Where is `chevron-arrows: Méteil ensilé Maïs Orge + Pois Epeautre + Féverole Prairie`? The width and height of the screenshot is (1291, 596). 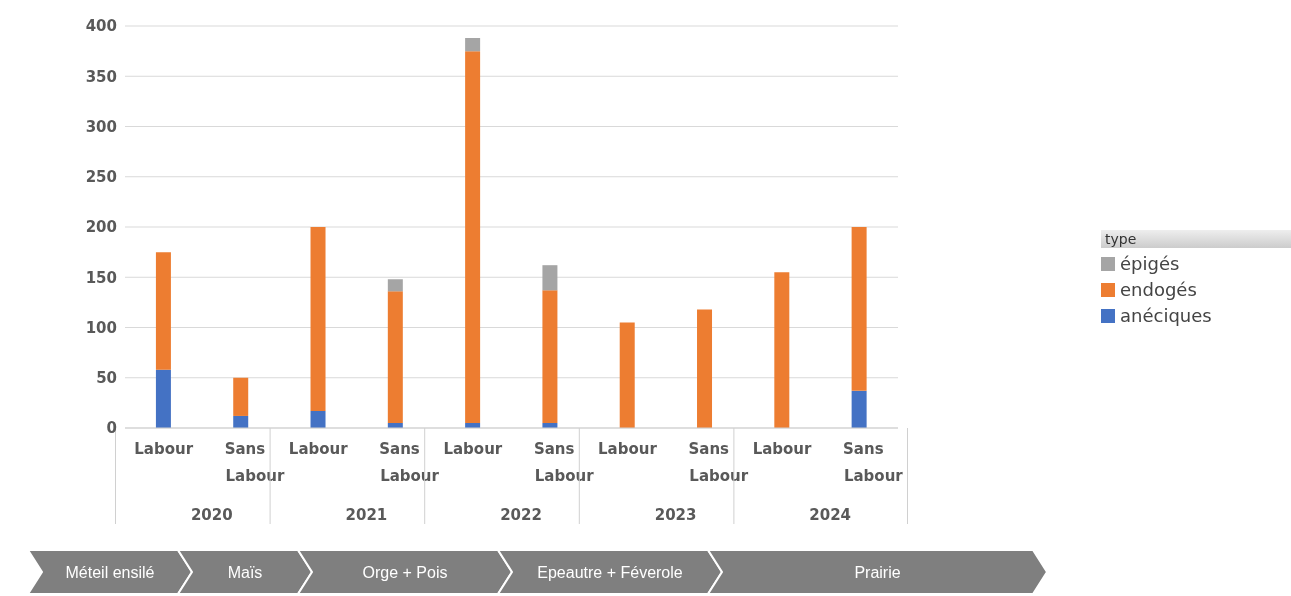
chevron-arrows: Méteil ensilé Maïs Orge + Pois Epeautre + Féverole Prairie is located at coordinates (649, 572).